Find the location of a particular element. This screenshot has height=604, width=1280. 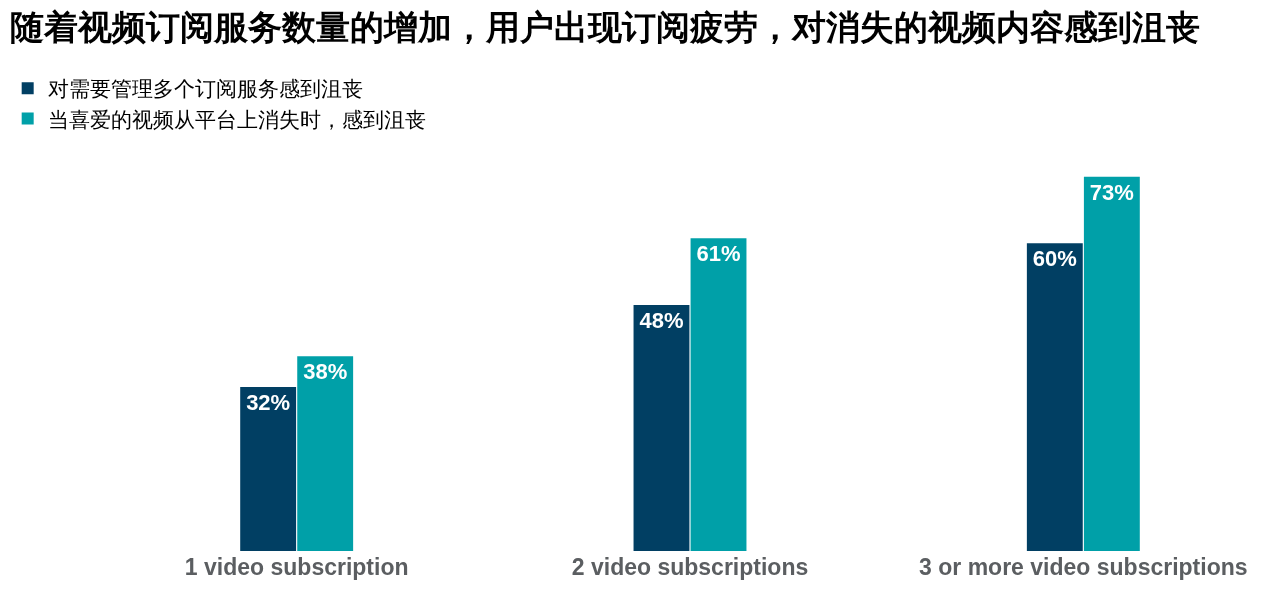

data-label: 32% is located at coordinates (268, 402).